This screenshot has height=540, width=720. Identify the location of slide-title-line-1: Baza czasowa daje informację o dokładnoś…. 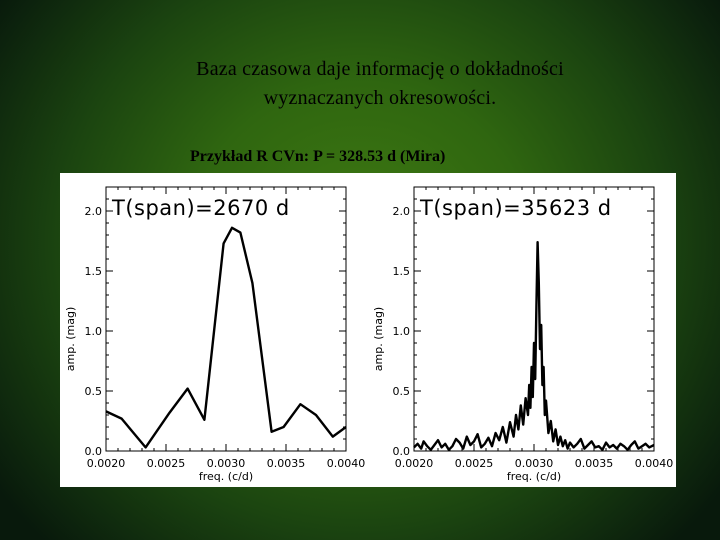
(380, 69).